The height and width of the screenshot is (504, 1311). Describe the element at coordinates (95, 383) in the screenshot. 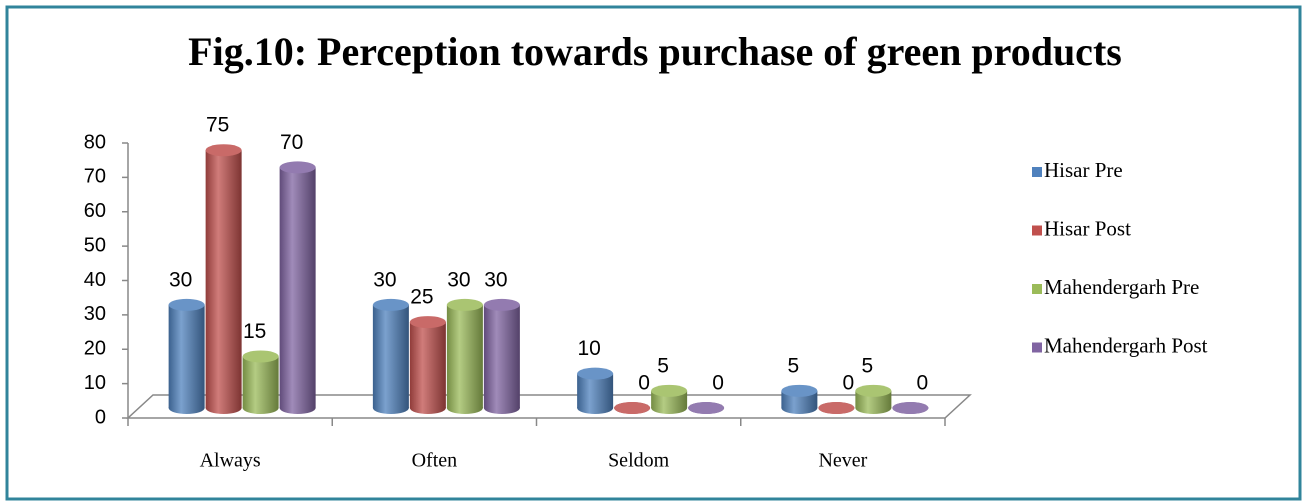

I see `y-tick-label: 10` at that location.